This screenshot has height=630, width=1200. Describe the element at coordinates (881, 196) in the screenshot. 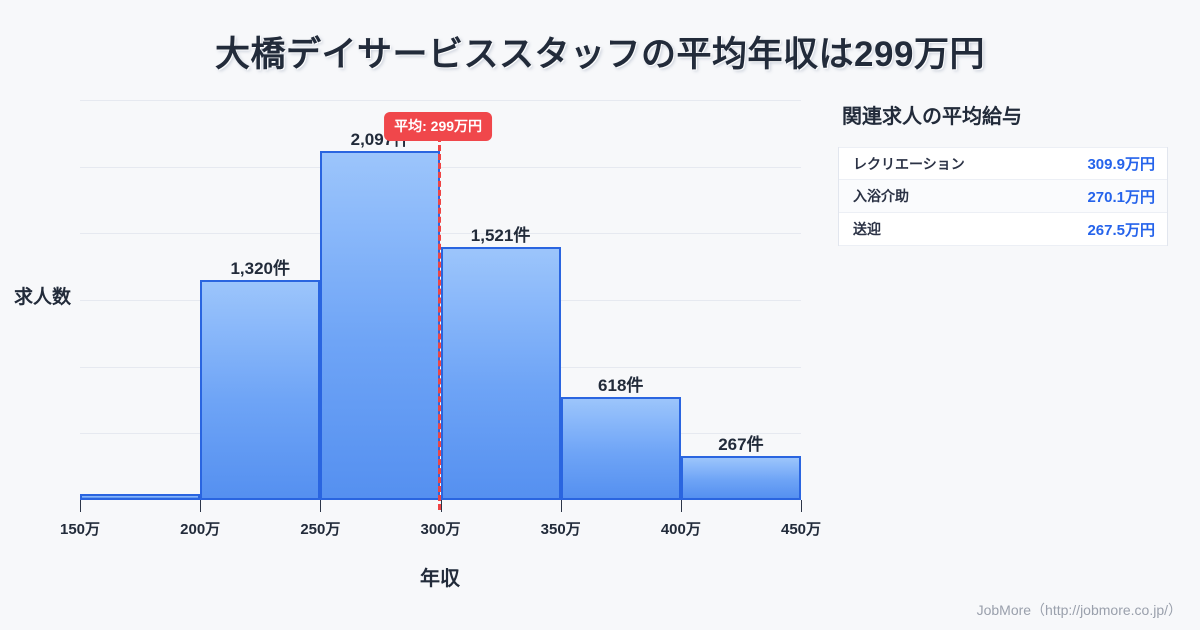

I see `related-salary-row-name: 入浴介助` at that location.